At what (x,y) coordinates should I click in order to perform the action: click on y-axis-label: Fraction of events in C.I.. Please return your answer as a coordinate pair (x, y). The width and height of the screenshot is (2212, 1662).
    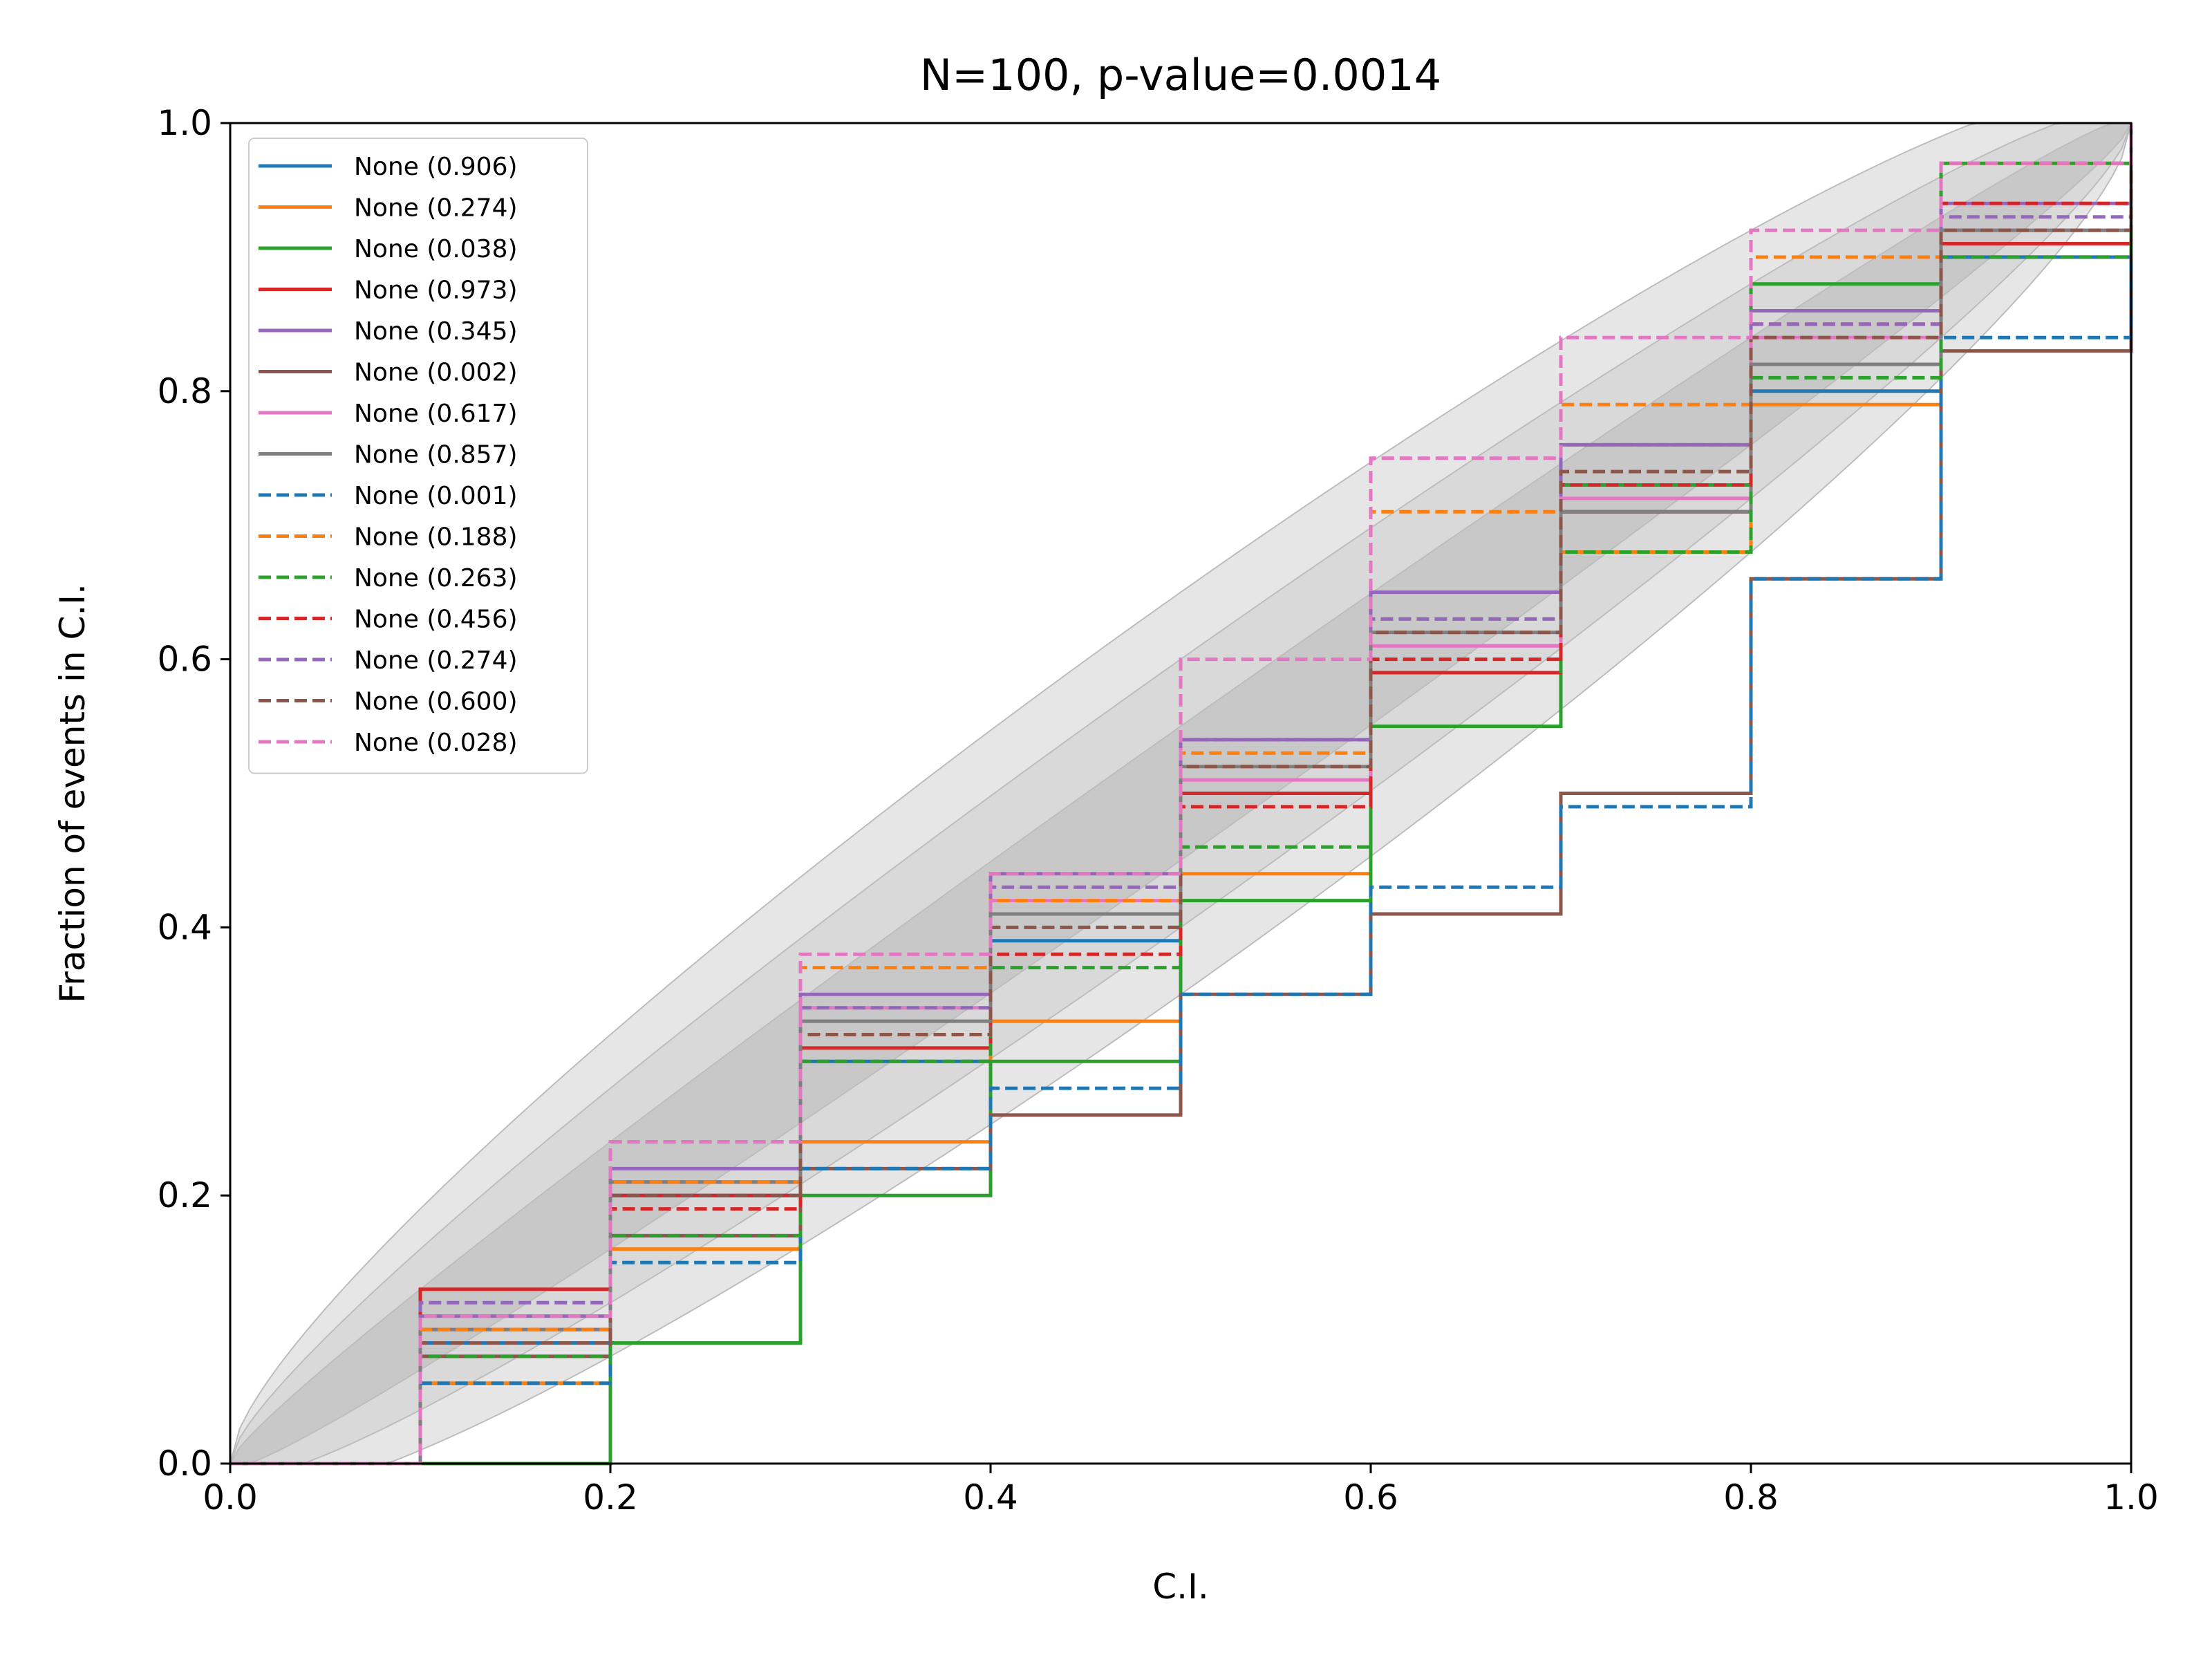
    Looking at the image, I should click on (73, 793).